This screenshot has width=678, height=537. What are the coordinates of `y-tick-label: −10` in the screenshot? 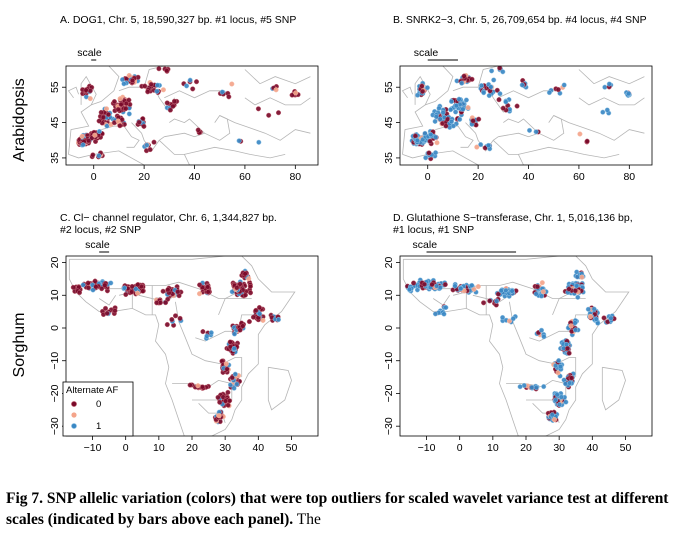 It's located at (55, 361).